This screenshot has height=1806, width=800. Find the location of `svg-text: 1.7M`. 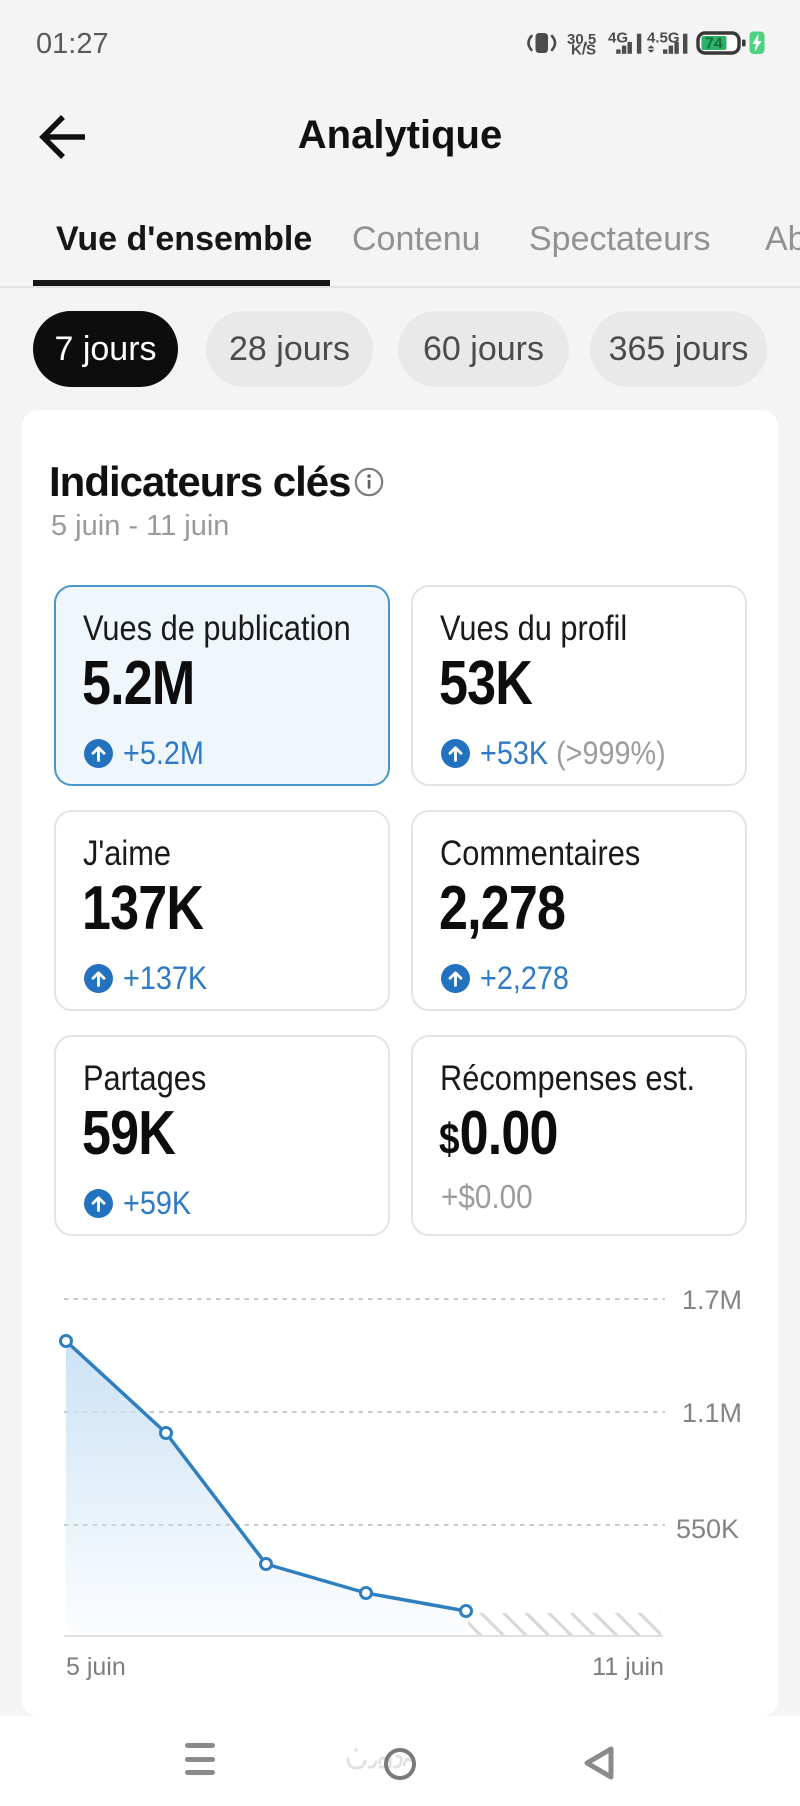

svg-text: 1.7M is located at coordinates (712, 1300).